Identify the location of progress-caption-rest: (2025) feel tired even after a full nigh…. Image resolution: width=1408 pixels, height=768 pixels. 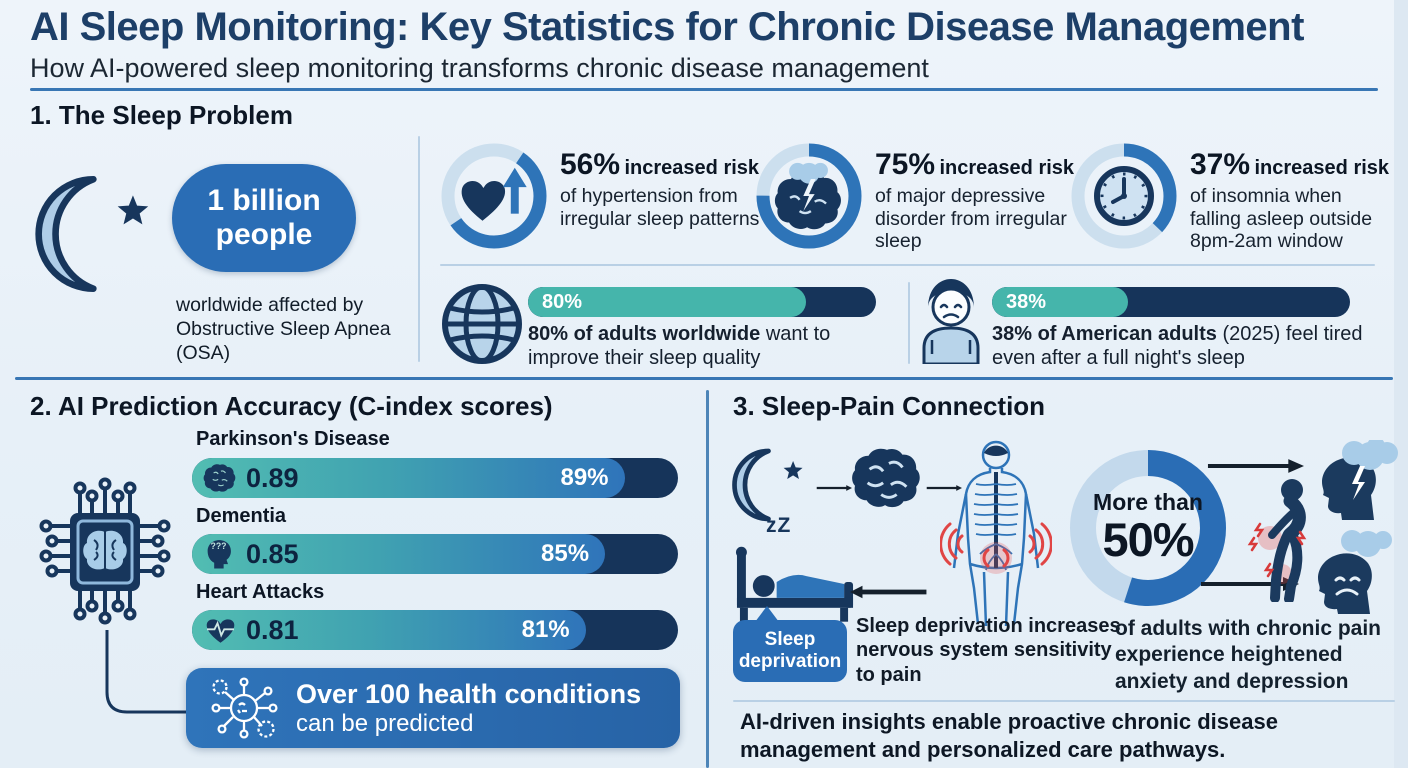
(1177, 346).